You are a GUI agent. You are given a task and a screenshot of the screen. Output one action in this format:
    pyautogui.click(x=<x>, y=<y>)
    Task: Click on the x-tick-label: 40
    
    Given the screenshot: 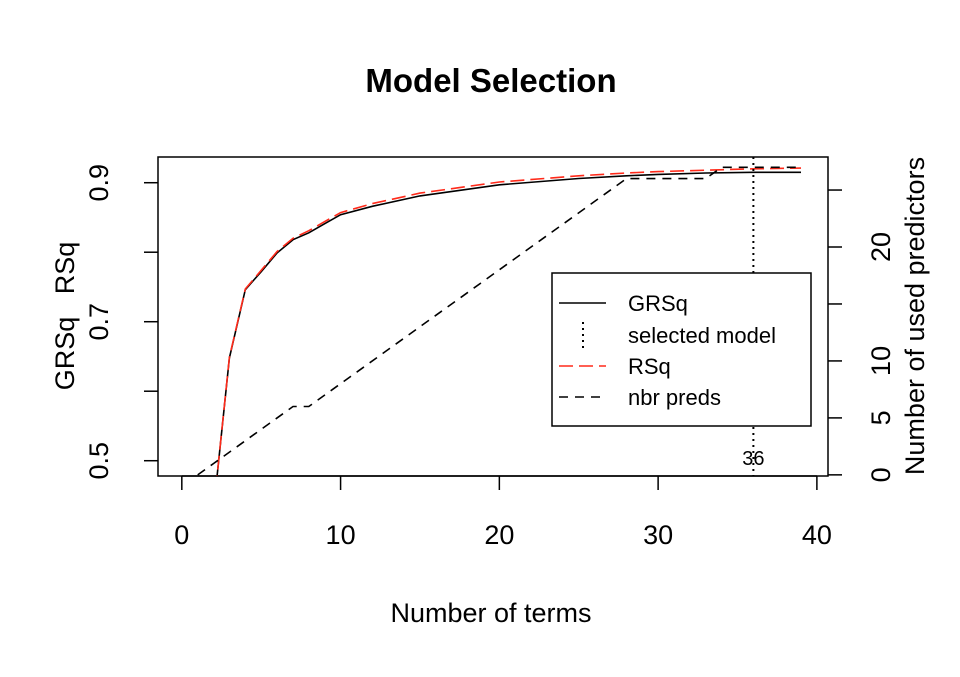 What is the action you would take?
    pyautogui.click(x=817, y=535)
    